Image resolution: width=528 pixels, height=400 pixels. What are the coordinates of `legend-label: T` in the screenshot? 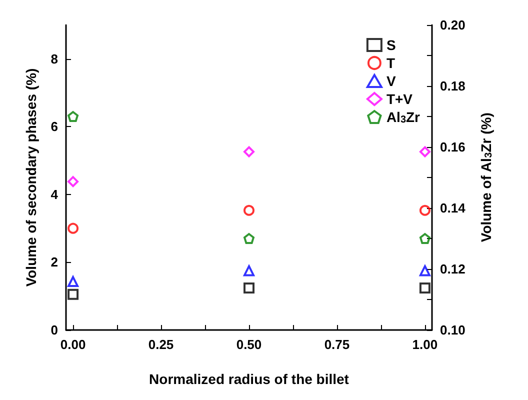 It's located at (391, 63).